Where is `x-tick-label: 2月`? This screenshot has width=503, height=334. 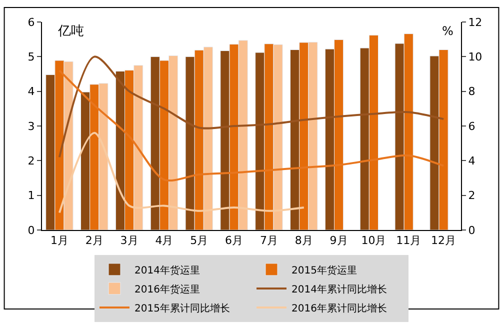 x-tick-label: 2月 is located at coordinates (94, 241).